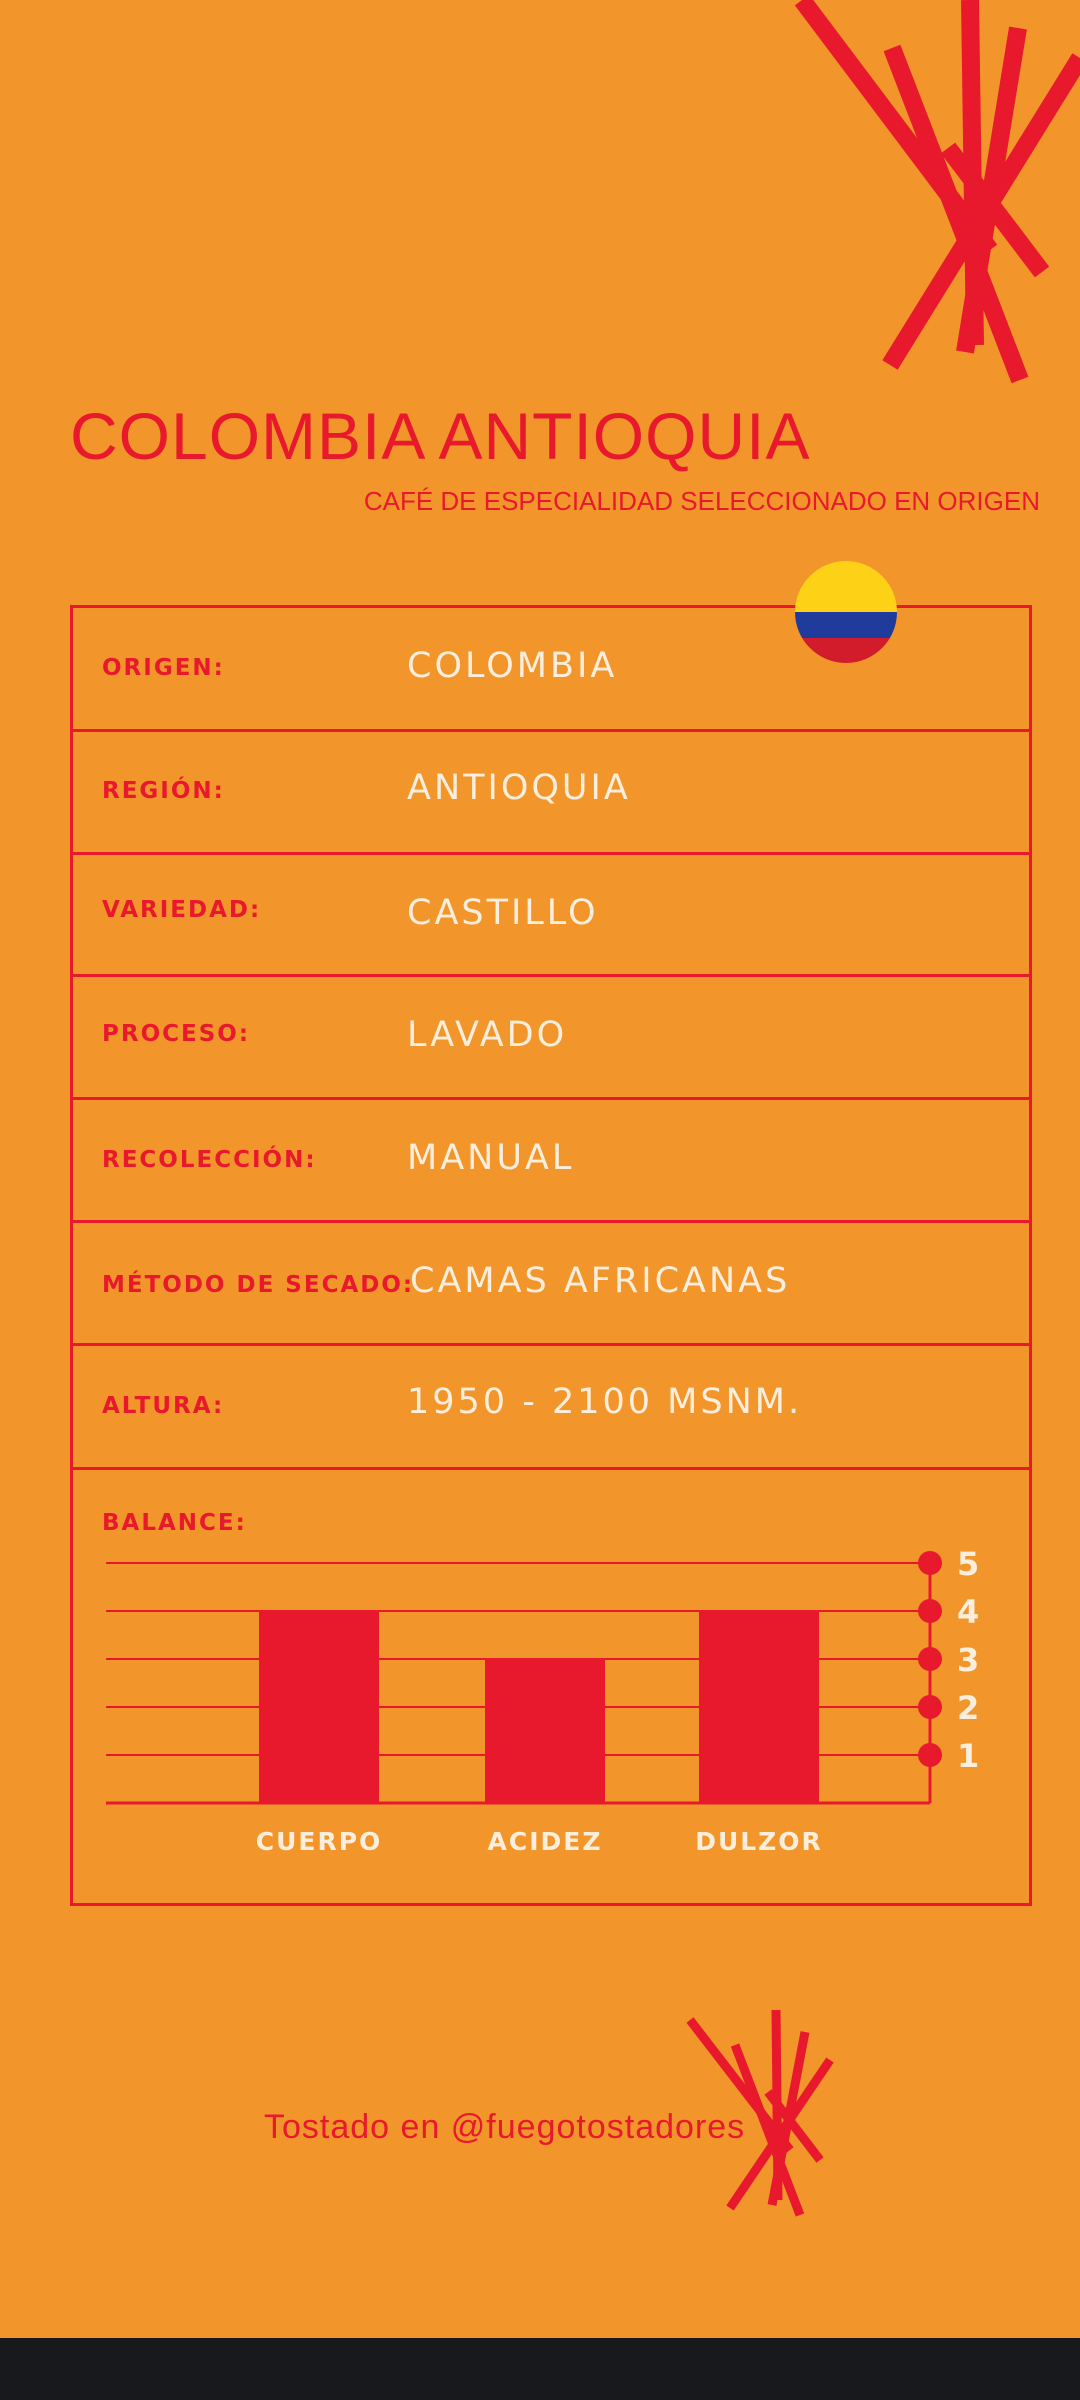 Image resolution: width=1080 pixels, height=2400 pixels. Describe the element at coordinates (605, 1402) in the screenshot. I see `detail-value: 1950 - 2100 MSNM.` at that location.